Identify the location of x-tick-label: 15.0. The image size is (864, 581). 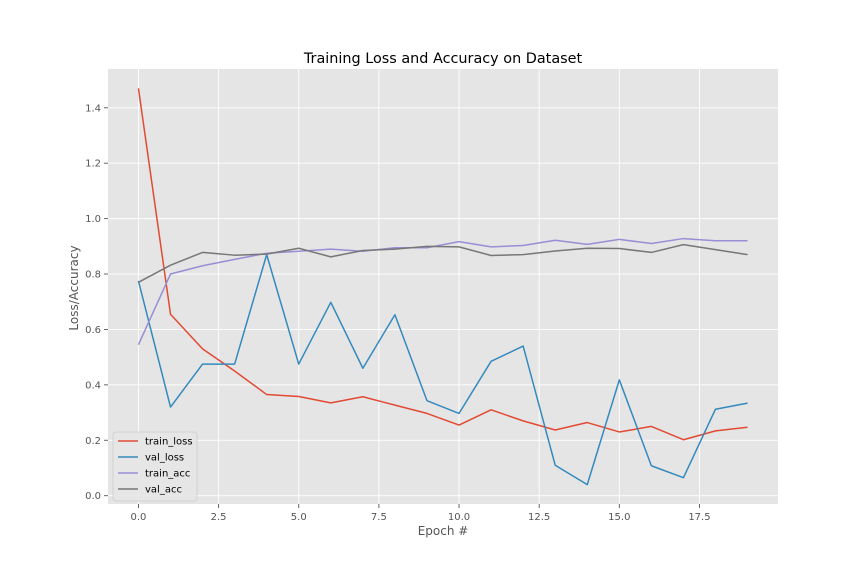
(619, 517).